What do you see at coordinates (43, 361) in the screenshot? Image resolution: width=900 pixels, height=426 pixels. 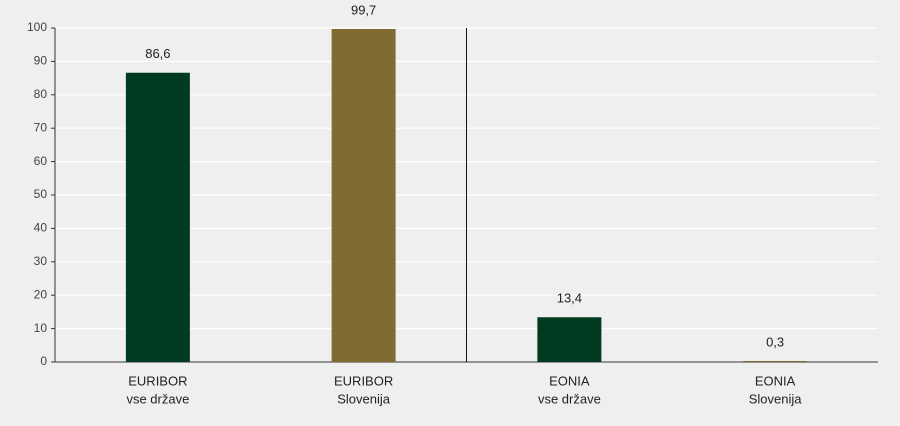 I see `y-tick-label: 0` at bounding box center [43, 361].